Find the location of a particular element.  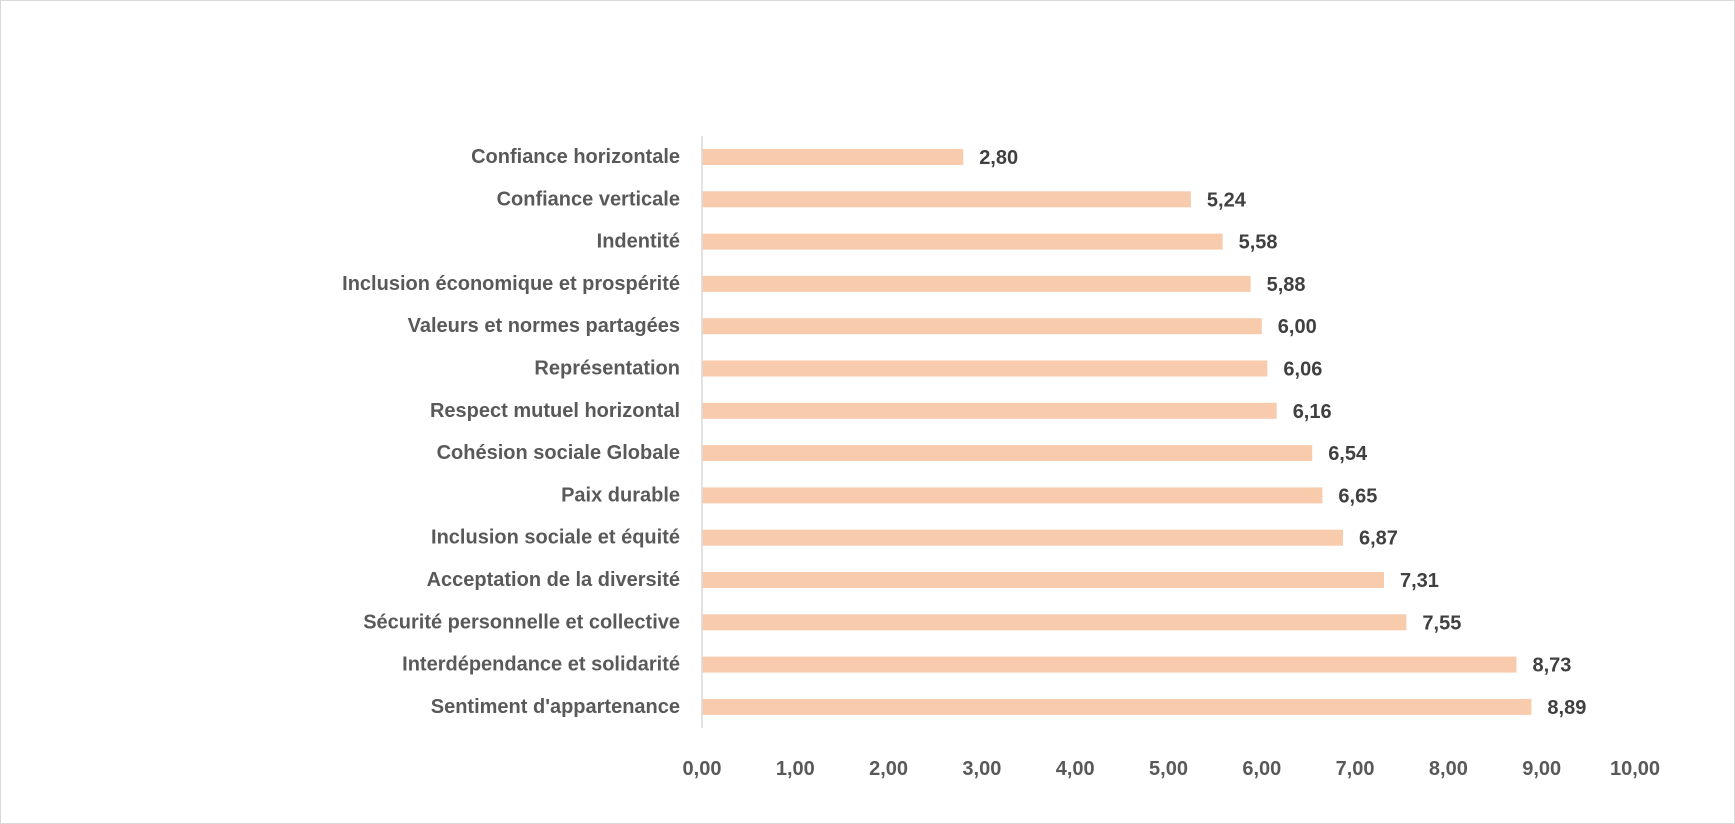

x-tick-label-8: 8,00 is located at coordinates (1448, 769).